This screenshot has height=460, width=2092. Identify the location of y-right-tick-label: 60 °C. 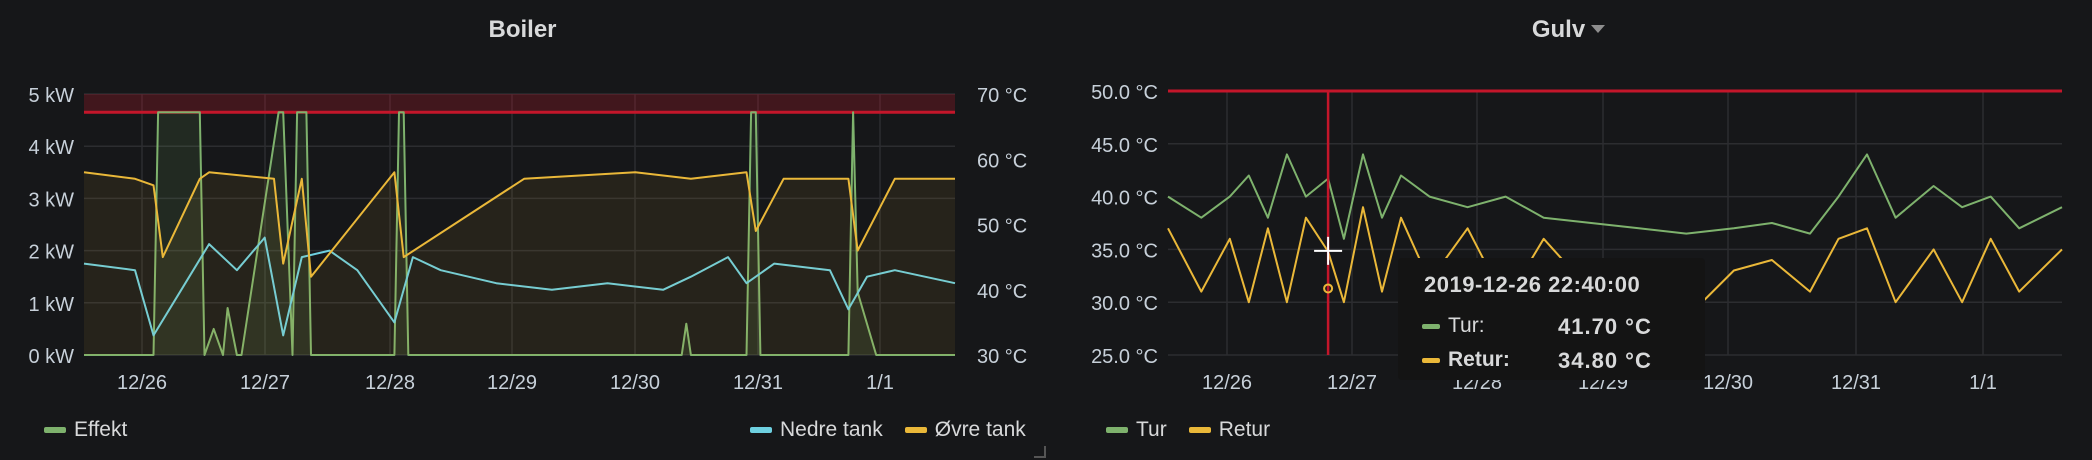
(1002, 161).